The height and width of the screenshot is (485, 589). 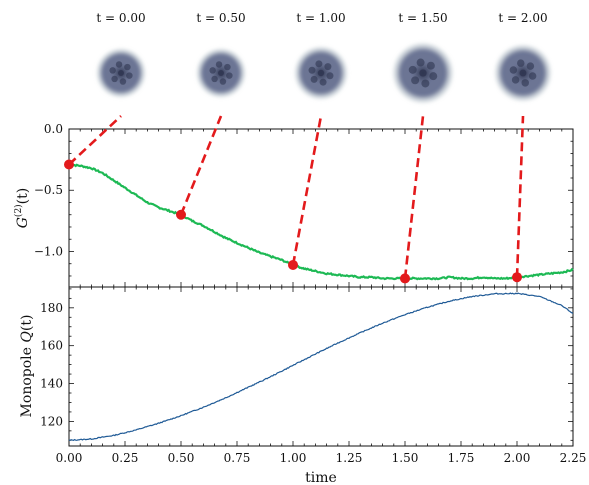 What do you see at coordinates (69, 458) in the screenshot?
I see `bottom-xtick-label: 0.00` at bounding box center [69, 458].